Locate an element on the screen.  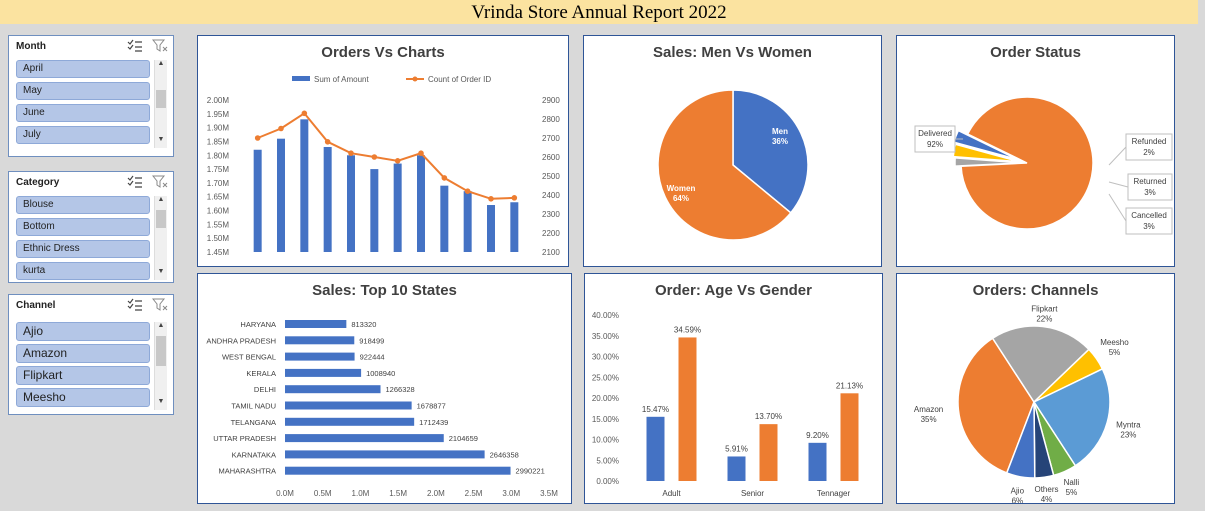
data-label: 1678877 is located at coordinates (431, 406).